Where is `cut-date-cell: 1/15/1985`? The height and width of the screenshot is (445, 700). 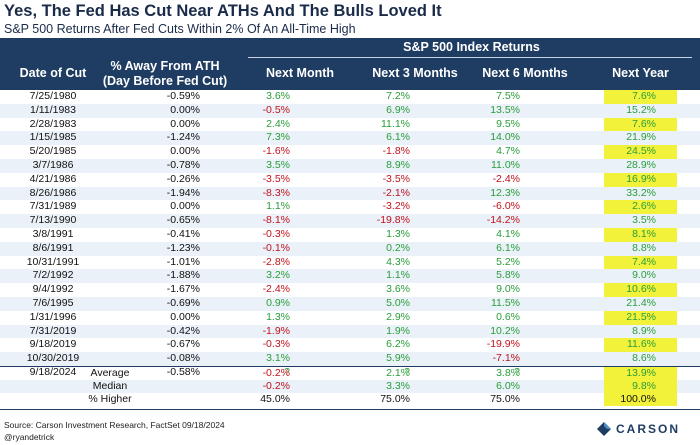
cut-date-cell: 1/15/1985 is located at coordinates (53, 137).